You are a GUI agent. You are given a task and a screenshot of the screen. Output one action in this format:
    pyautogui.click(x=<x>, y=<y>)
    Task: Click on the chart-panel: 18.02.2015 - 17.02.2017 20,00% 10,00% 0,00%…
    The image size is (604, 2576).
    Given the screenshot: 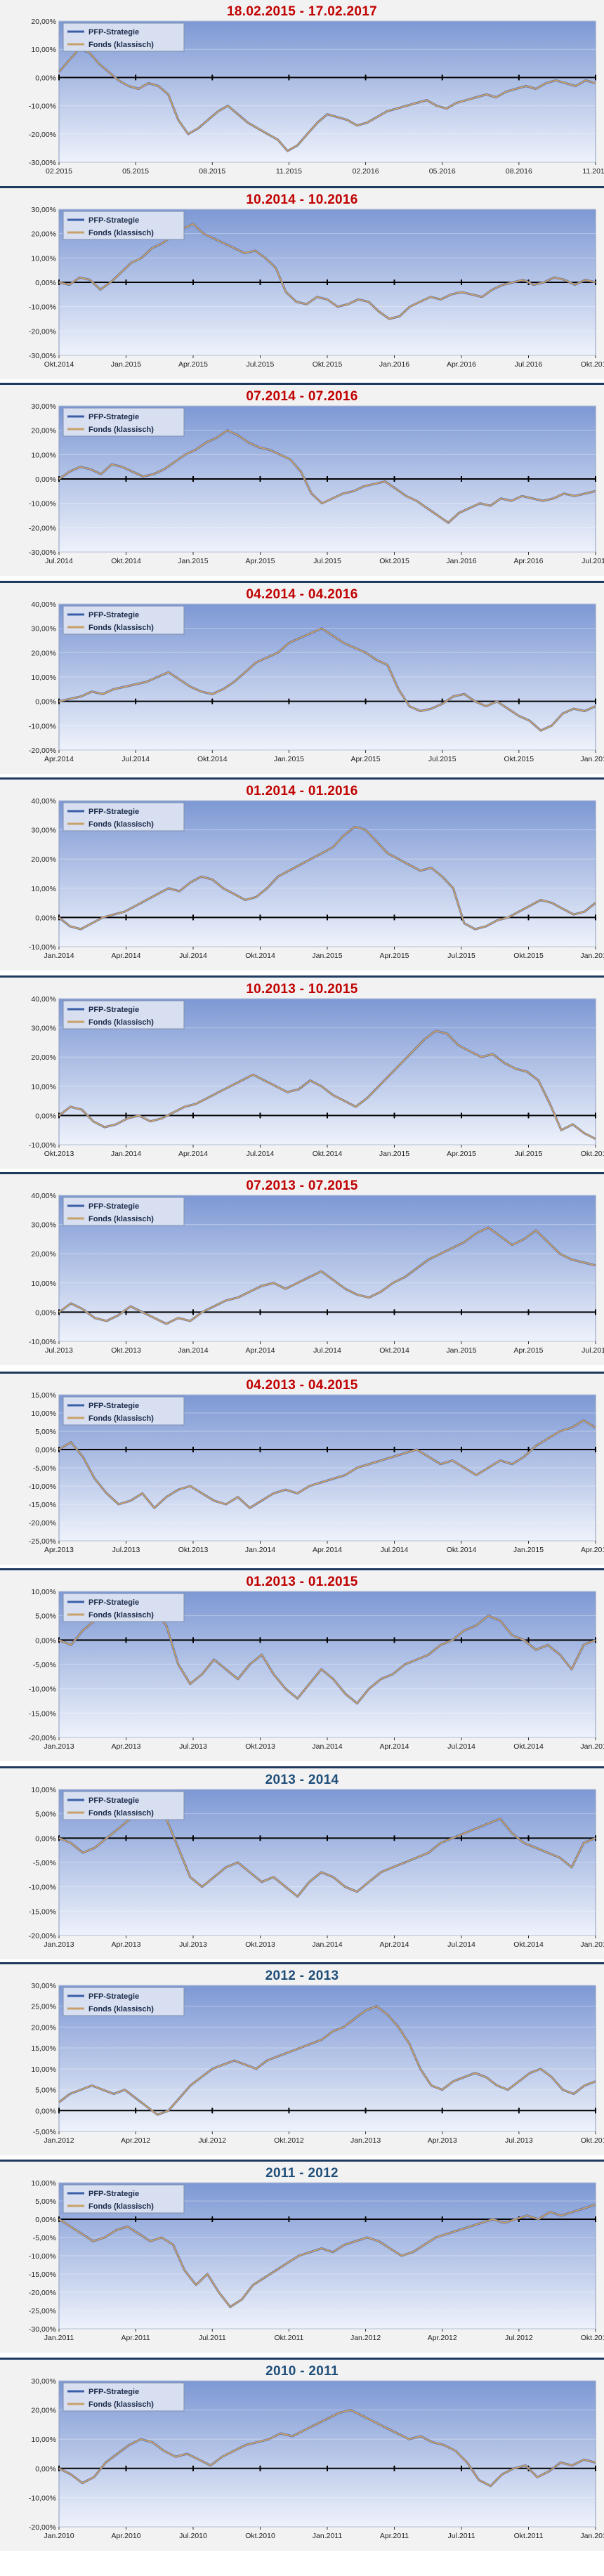 What is the action you would take?
    pyautogui.click(x=302, y=93)
    